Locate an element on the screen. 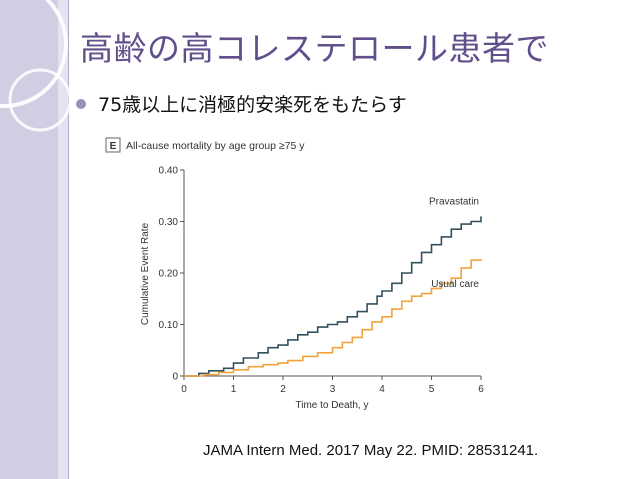  y-tick-label: 0.30 is located at coordinates (169, 222).